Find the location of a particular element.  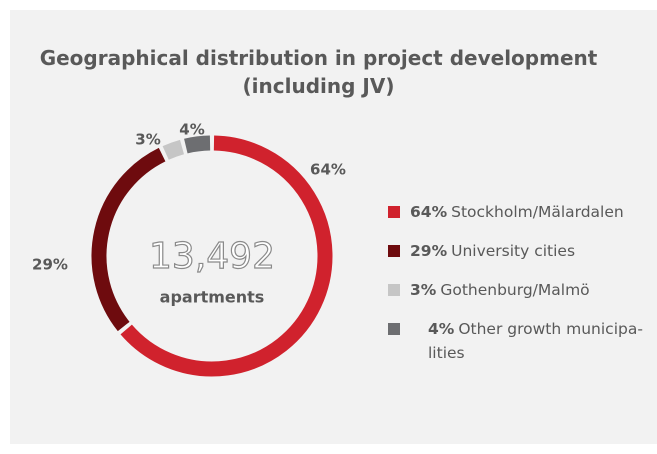

data-label: 3% is located at coordinates (147, 140).